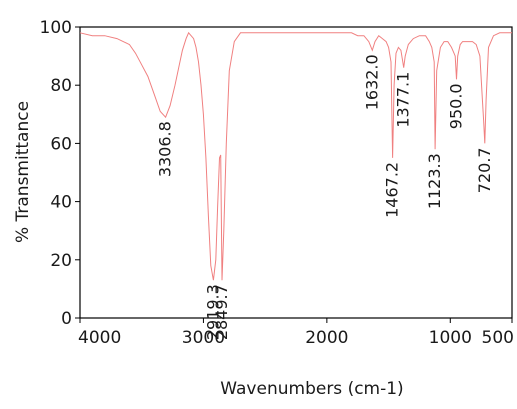 Image resolution: width=517 pixels, height=409 pixels. I want to click on x-tick-label: 4000, so click(99, 338).